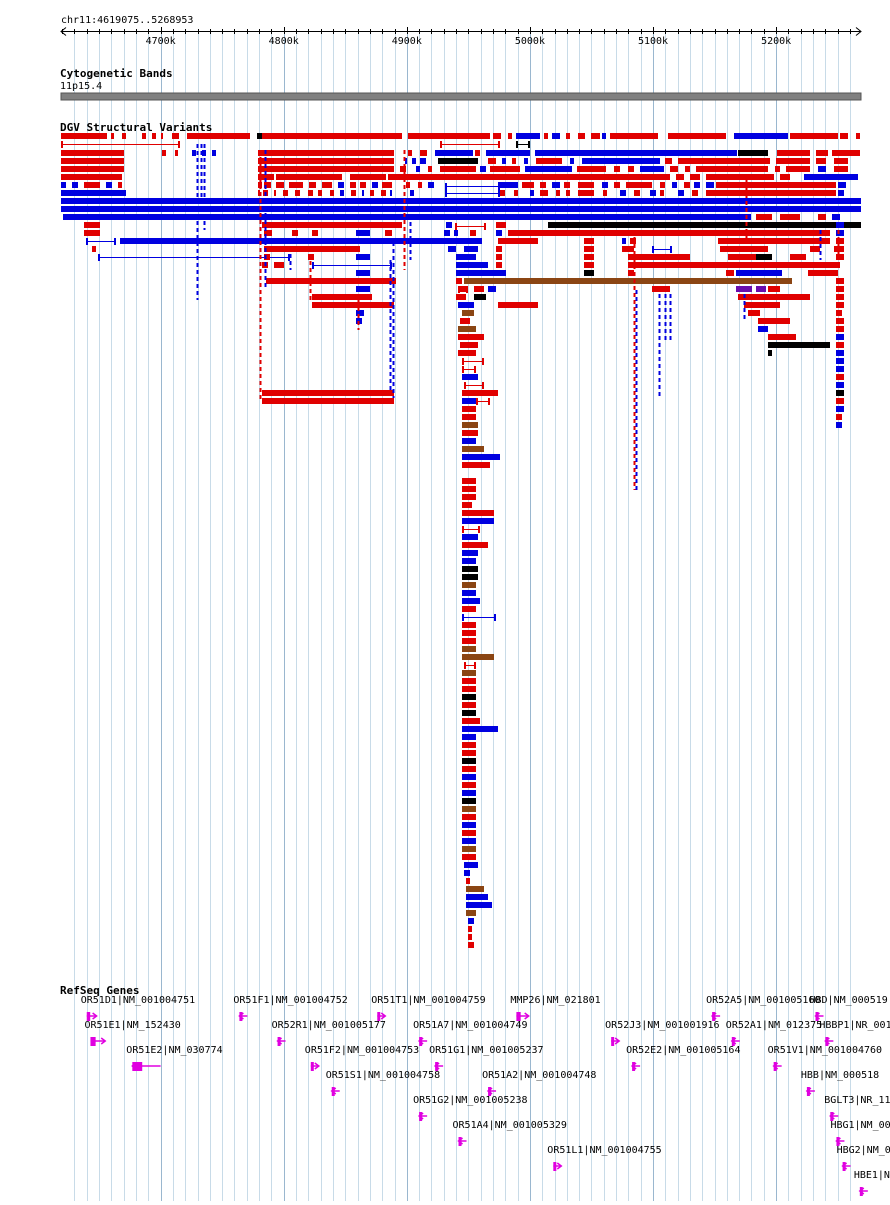  Describe the element at coordinates (555, 1008) in the screenshot. I see `refseq-gene: MMP26|NM_021801` at that location.